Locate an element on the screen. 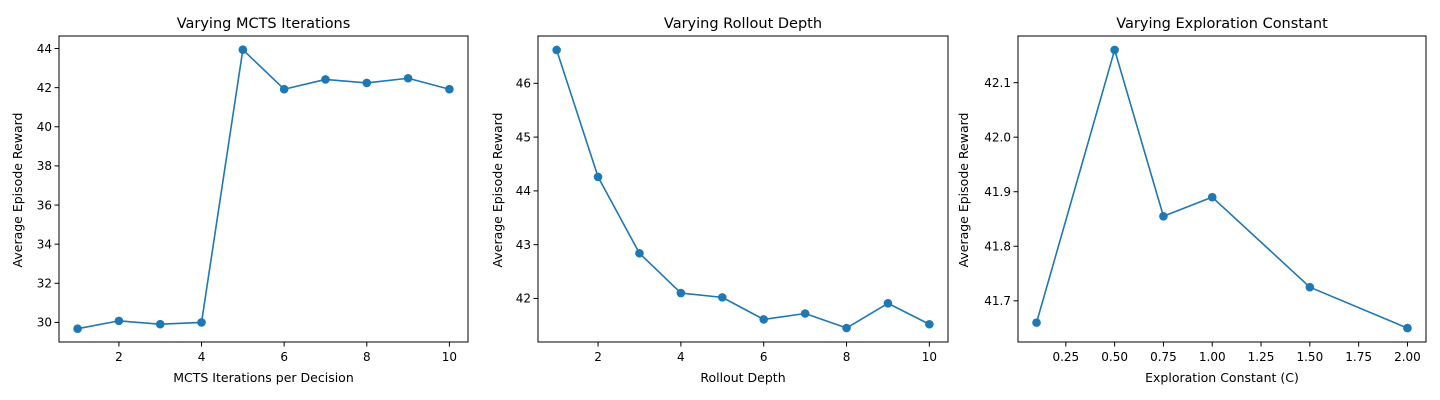 This screenshot has width=1440, height=400. x-axis-label: Exploration Constant (C) is located at coordinates (1222, 377).